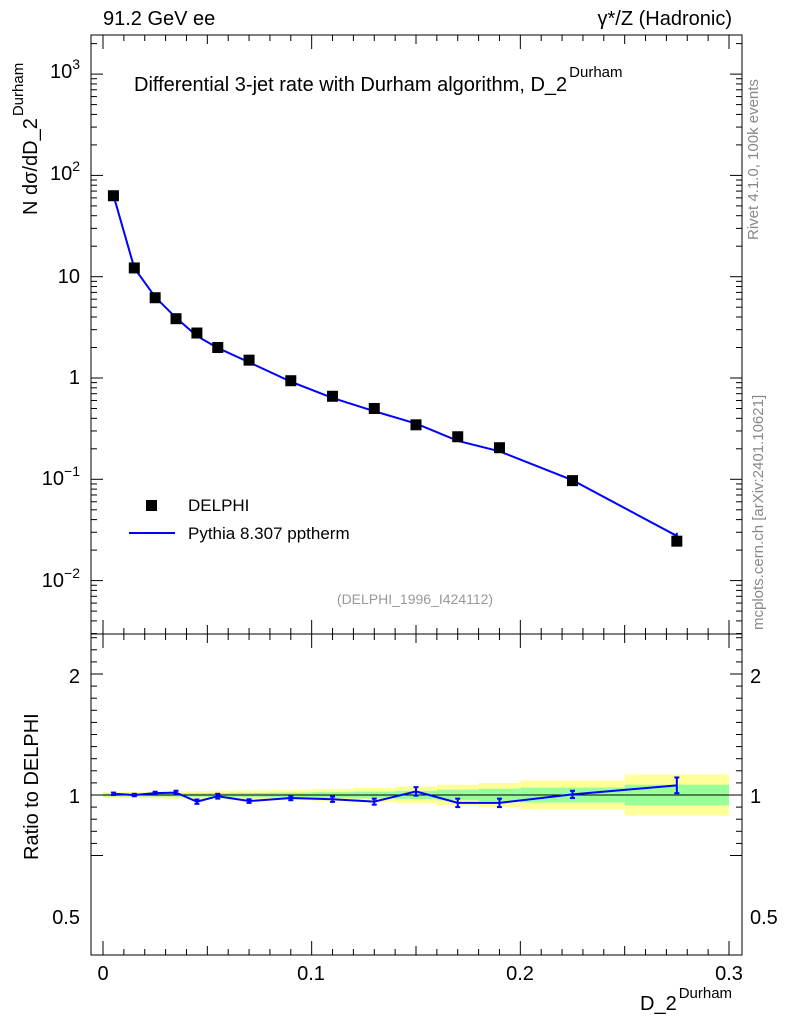  What do you see at coordinates (74, 797) in the screenshot?
I see `ratio-y-tick-label-1-left: 1` at bounding box center [74, 797].